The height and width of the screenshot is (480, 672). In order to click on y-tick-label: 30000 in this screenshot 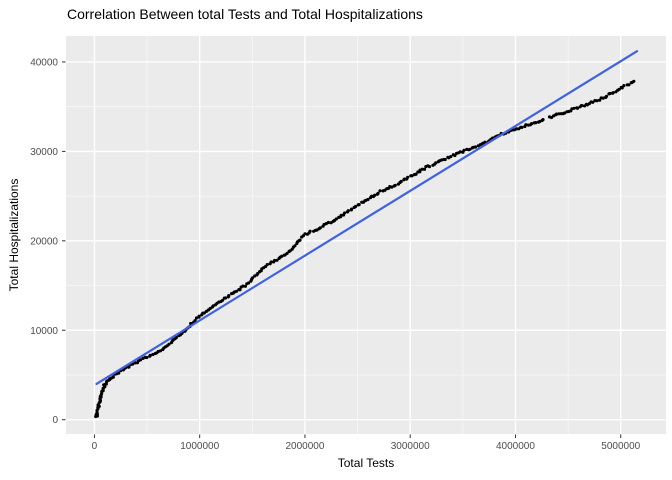, I will do `click(44, 152)`.